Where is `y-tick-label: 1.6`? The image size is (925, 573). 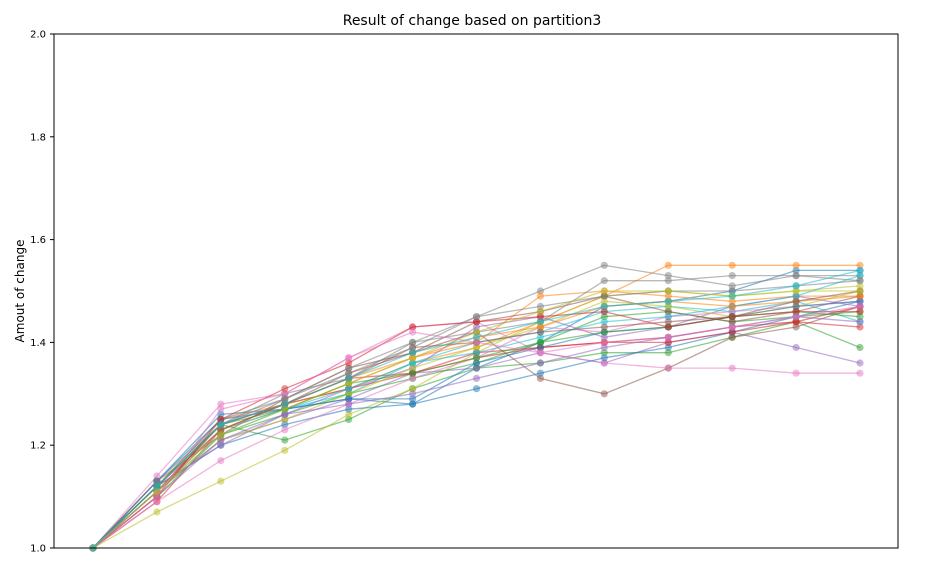
y-tick-label: 1.6 is located at coordinates (38, 240).